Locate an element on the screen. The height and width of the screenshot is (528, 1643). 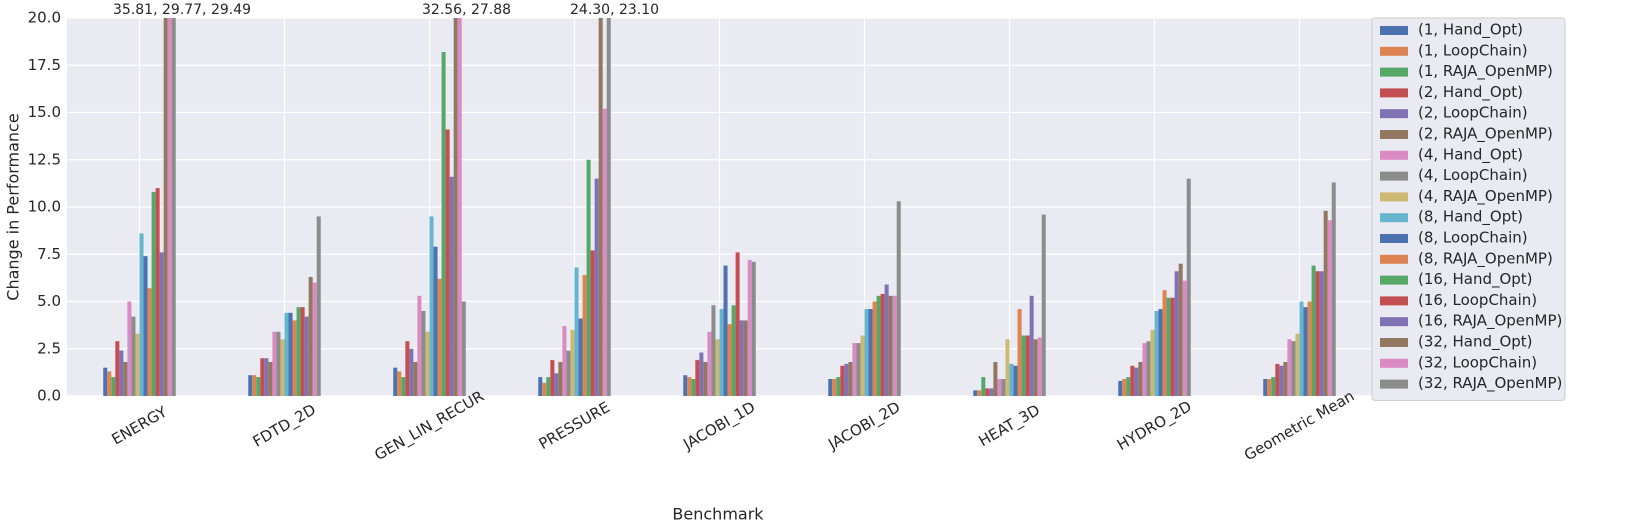
annotation: 24.30, 23.10 is located at coordinates (614, 10).